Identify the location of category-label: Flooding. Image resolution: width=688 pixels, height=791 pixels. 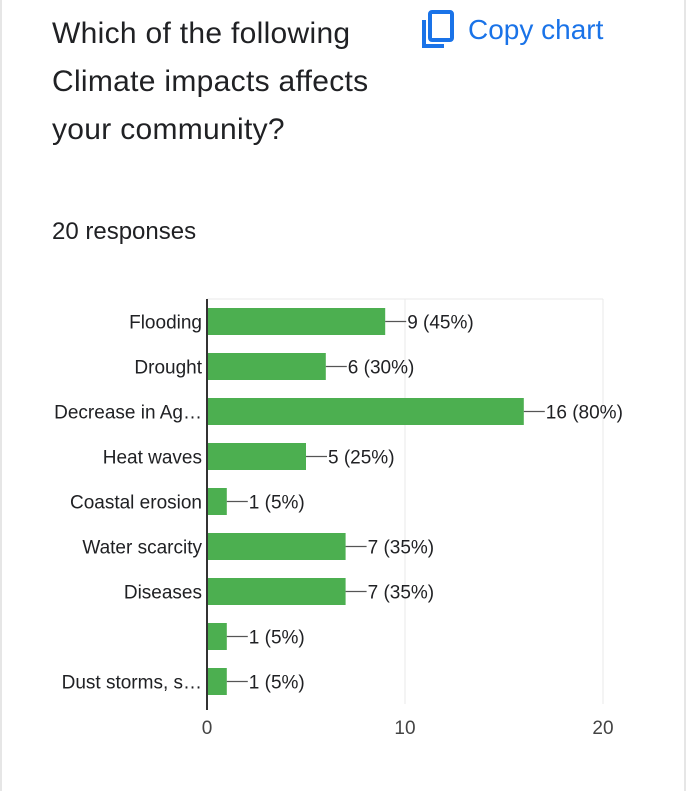
(165, 323).